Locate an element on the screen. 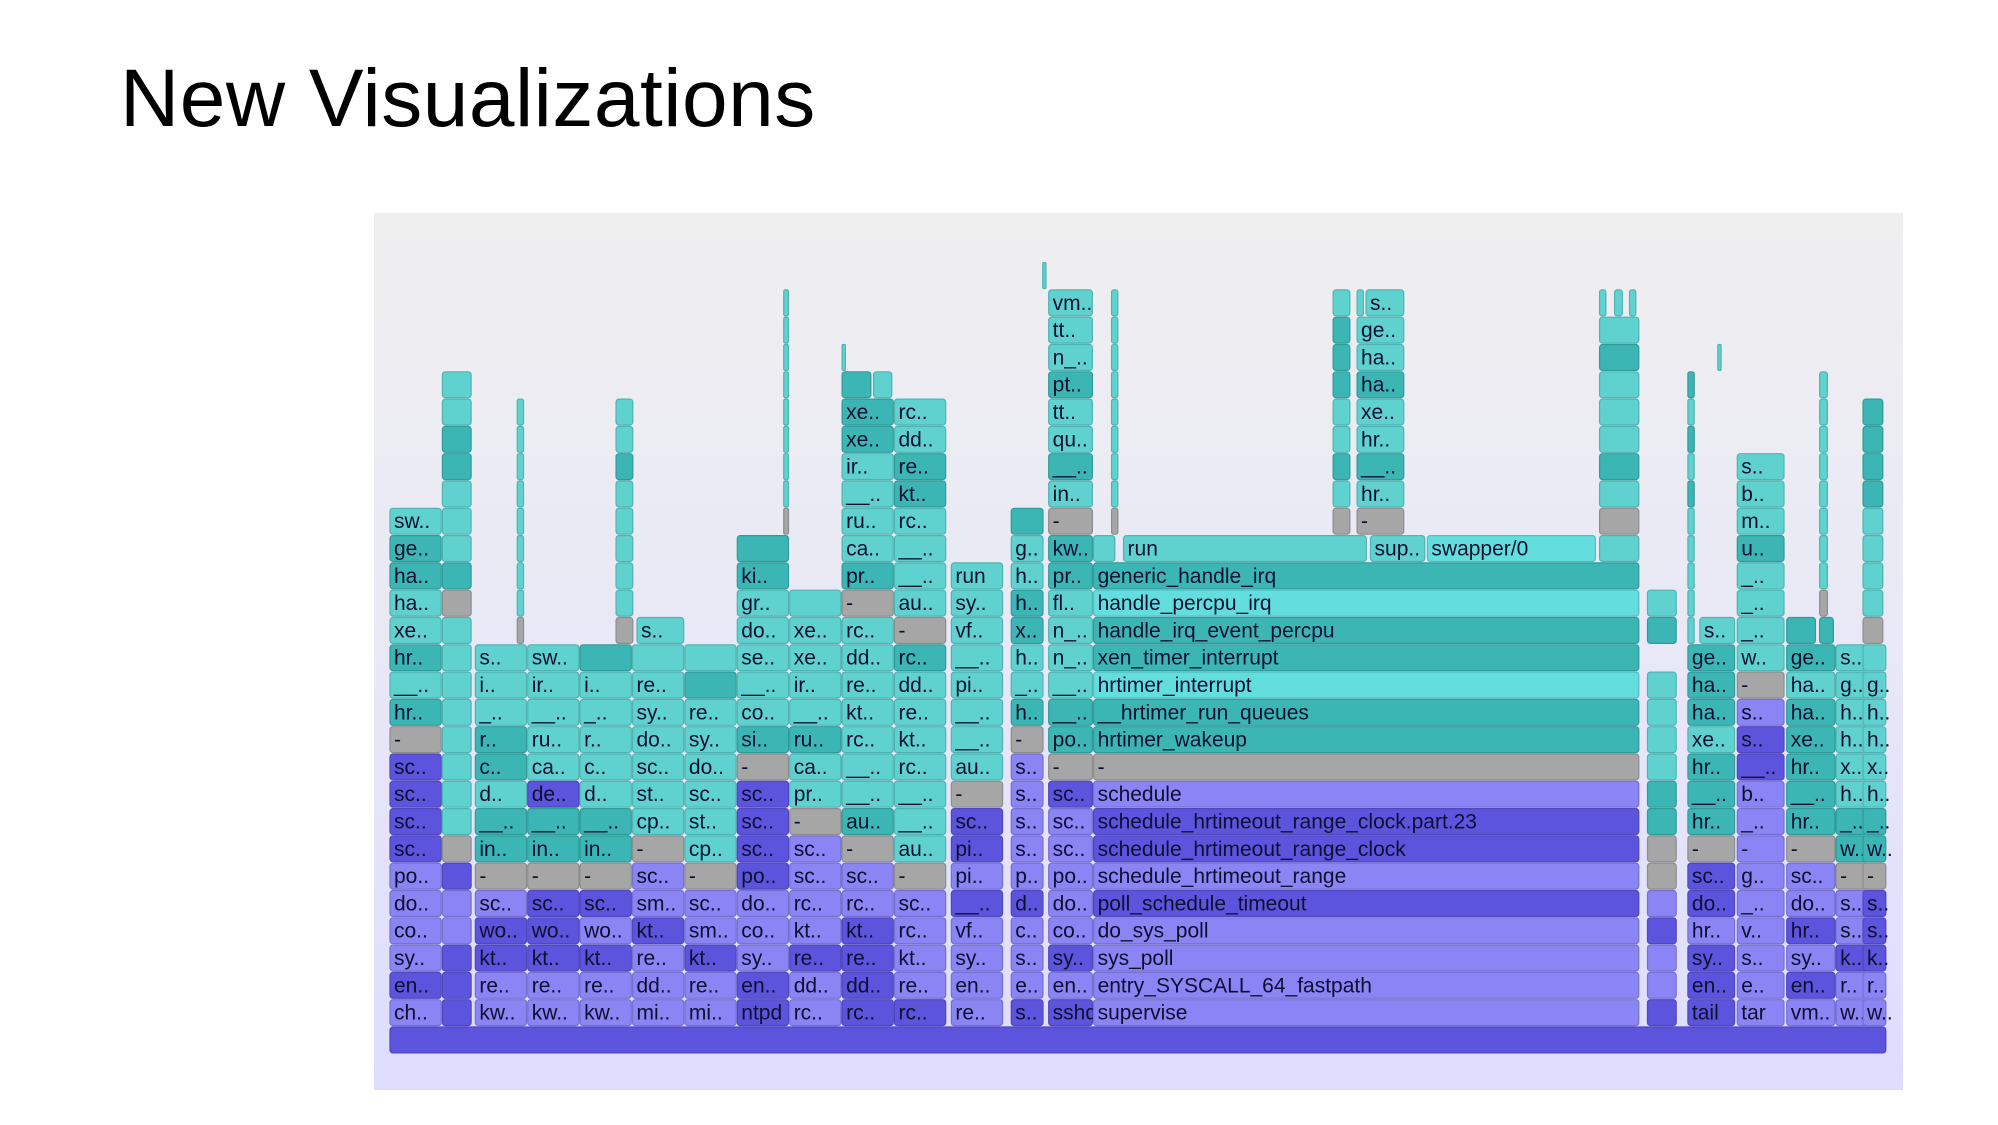  flame-frame: pr.. is located at coordinates (867, 576).